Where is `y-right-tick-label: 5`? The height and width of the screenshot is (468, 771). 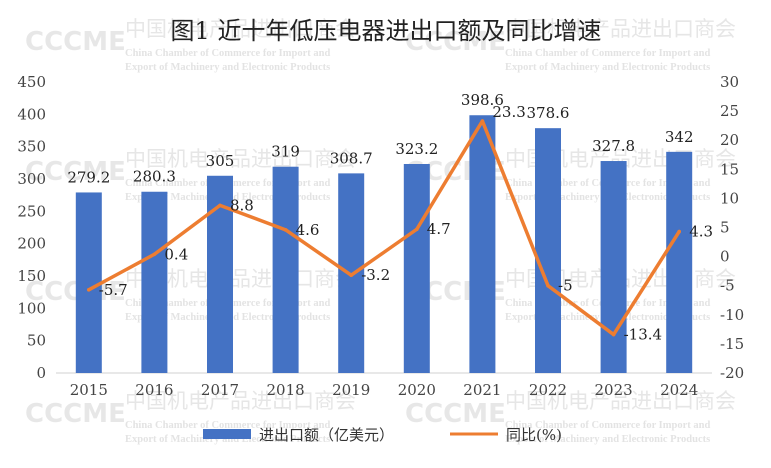 y-right-tick-label: 5 is located at coordinates (725, 228).